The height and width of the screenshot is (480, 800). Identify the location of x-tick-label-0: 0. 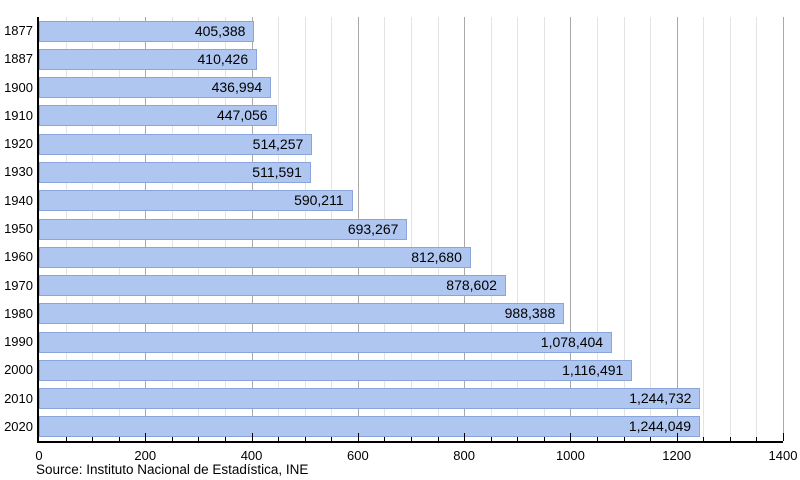
(39, 455).